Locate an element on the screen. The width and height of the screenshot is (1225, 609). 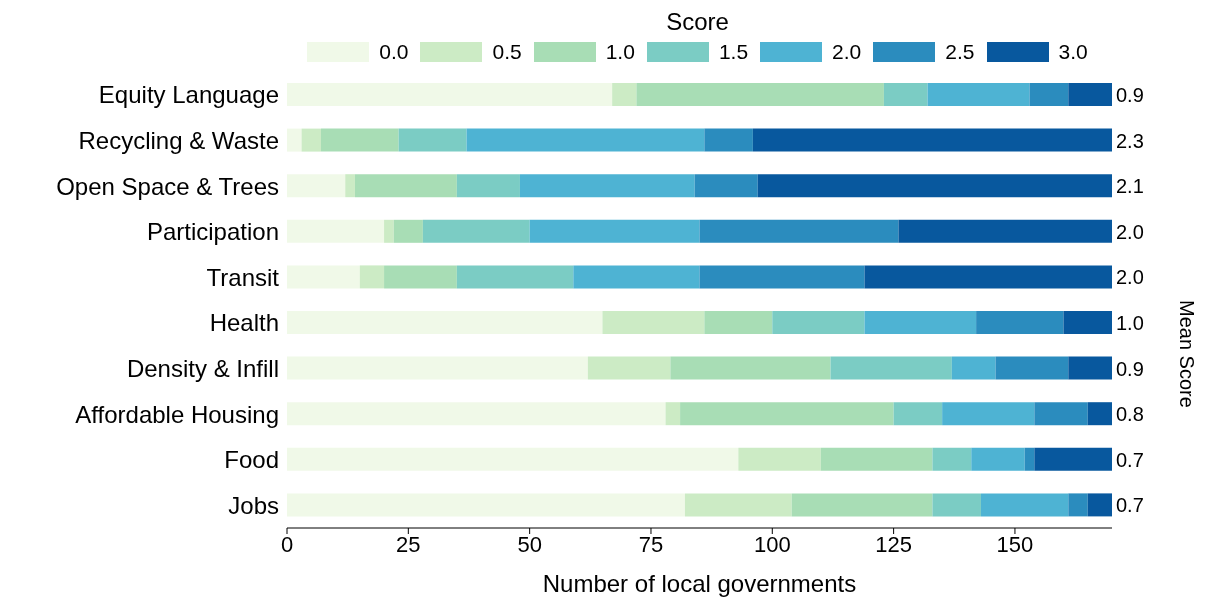
legend-label: 0.0 is located at coordinates (394, 52).